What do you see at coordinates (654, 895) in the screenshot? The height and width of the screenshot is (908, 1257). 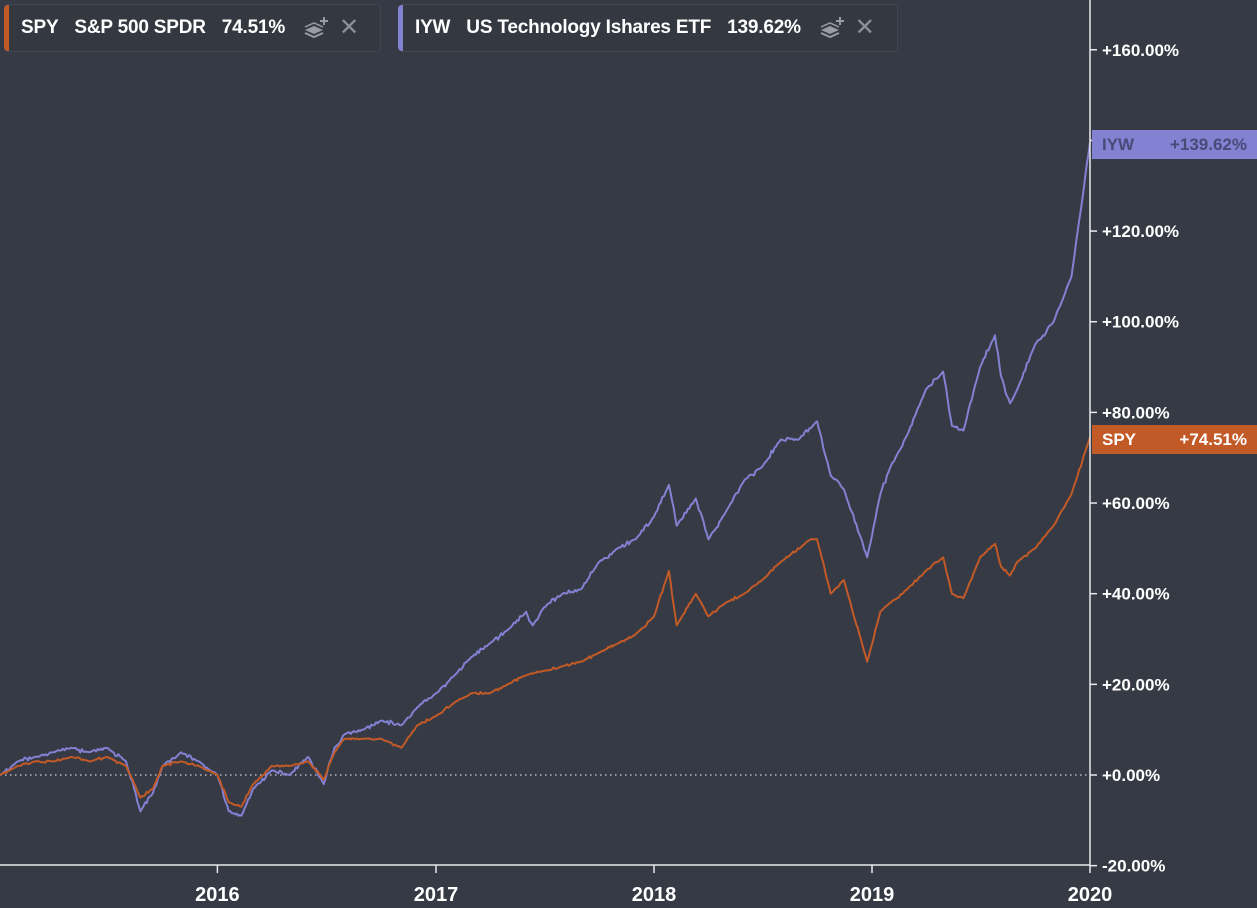 I see `x-tick-label: 2018` at bounding box center [654, 895].